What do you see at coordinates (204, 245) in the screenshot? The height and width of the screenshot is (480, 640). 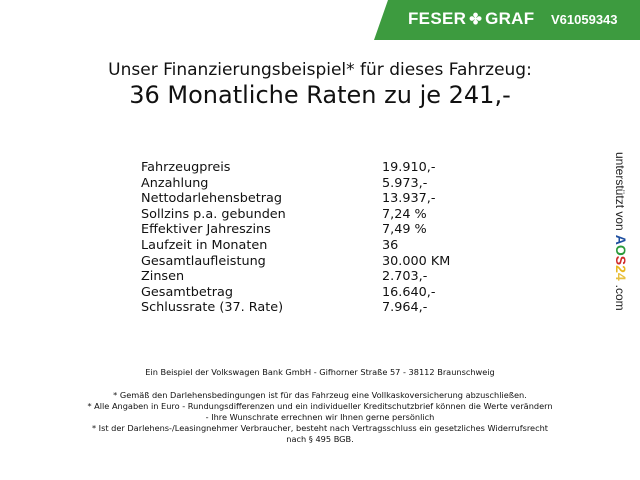 I see `row-label: Laufzeit in Monaten` at bounding box center [204, 245].